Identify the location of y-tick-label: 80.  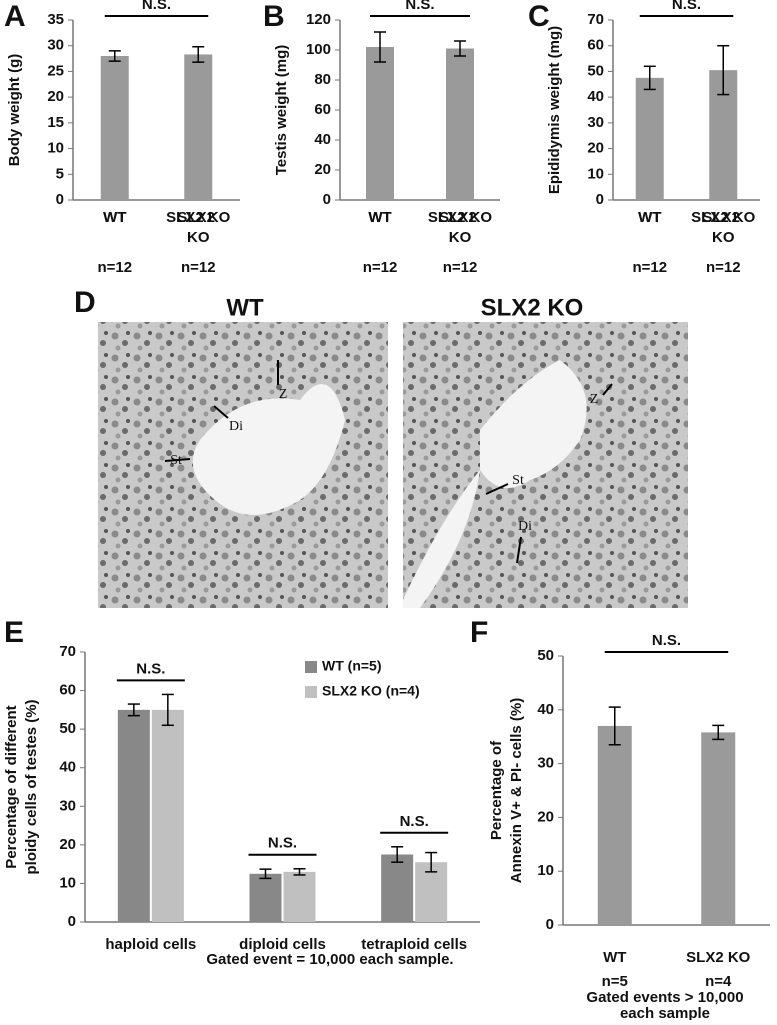
(322, 79).